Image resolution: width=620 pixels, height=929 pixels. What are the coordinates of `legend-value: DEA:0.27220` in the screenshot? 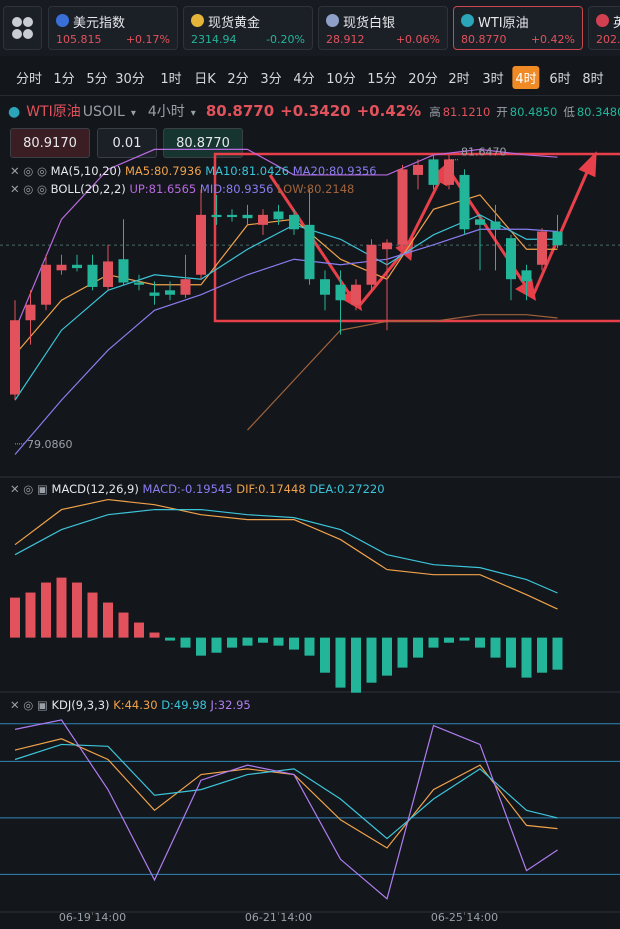 It's located at (347, 489).